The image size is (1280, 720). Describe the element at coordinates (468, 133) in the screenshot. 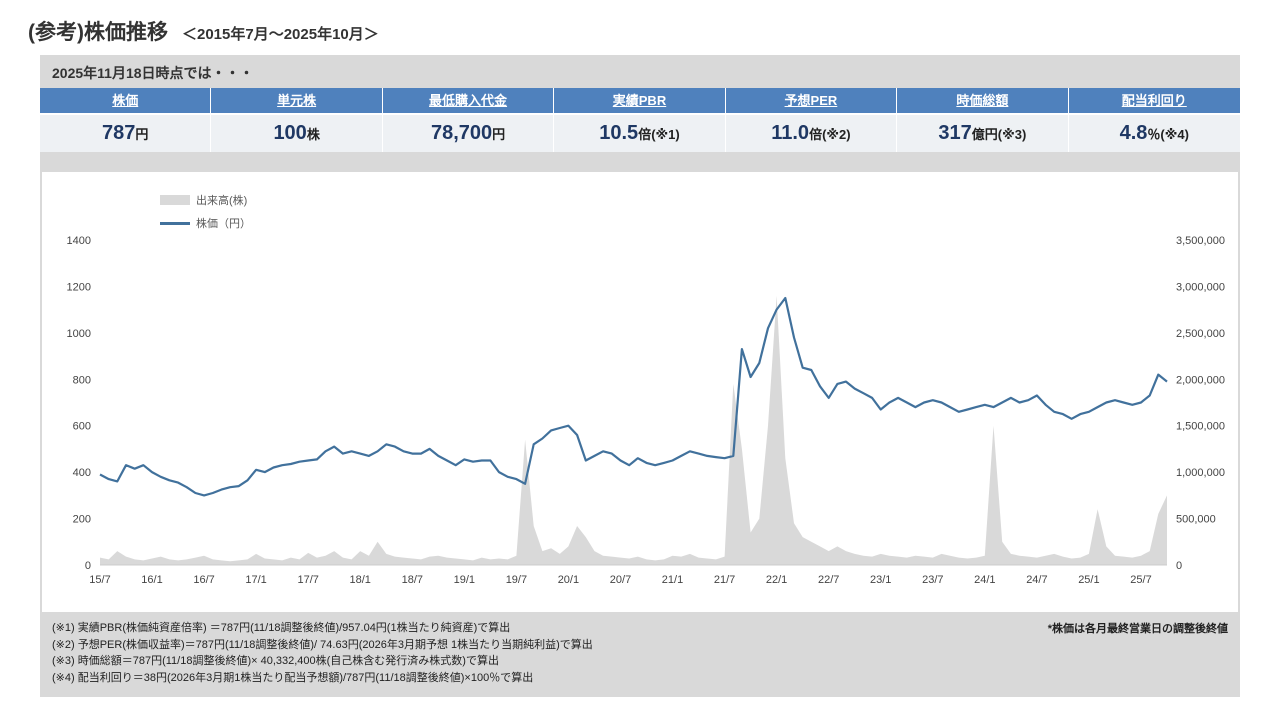

I see `stat-value: 78,700円` at that location.